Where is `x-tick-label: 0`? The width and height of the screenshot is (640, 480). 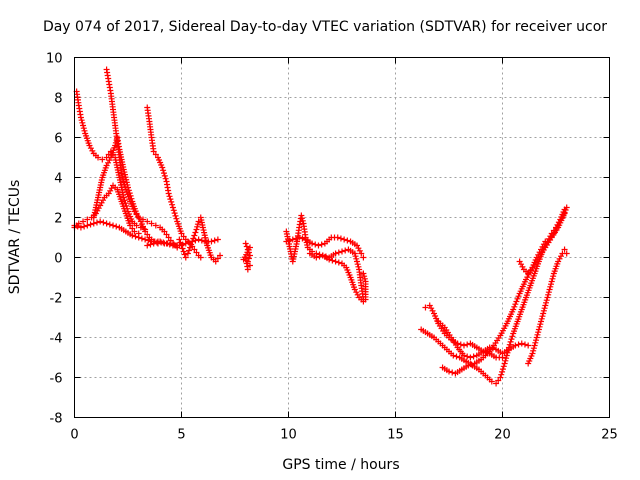 x-tick-label: 0 is located at coordinates (74, 435).